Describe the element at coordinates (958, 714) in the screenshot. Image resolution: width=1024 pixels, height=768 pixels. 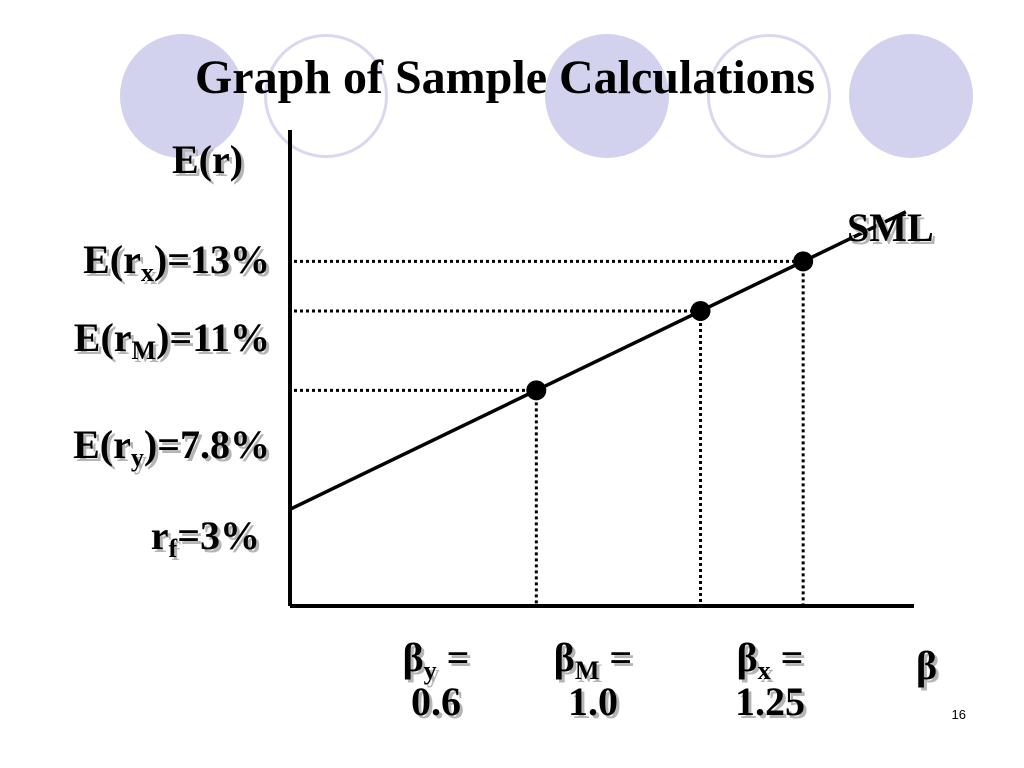
I see `page-number: 16` at that location.